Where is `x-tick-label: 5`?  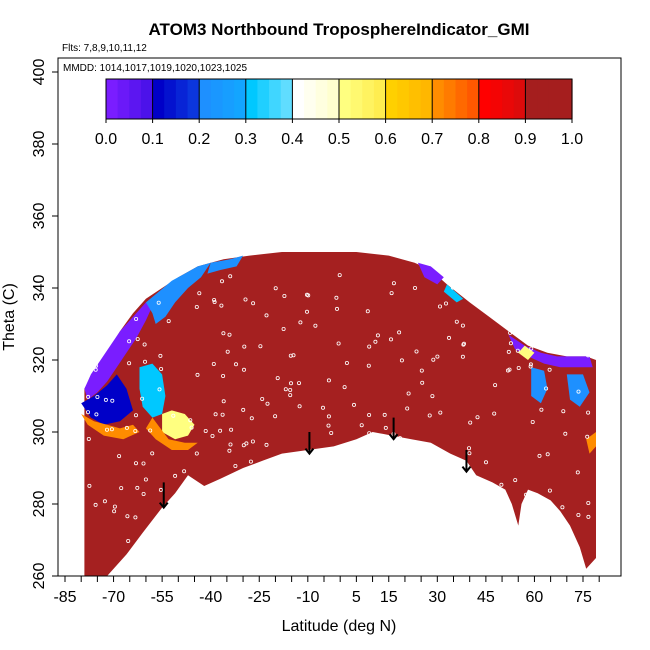
x-tick-label: 5 is located at coordinates (356, 597).